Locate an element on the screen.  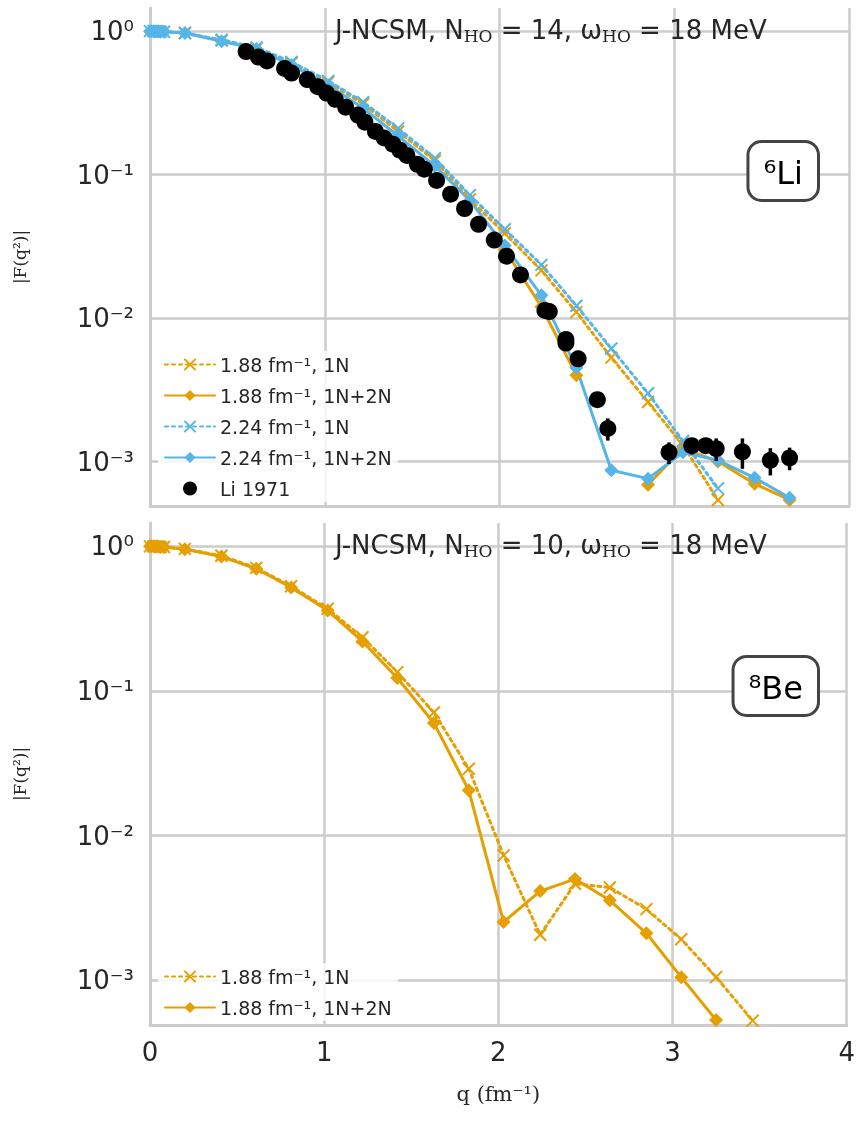
x-tick-label: 3 is located at coordinates (672, 1052).